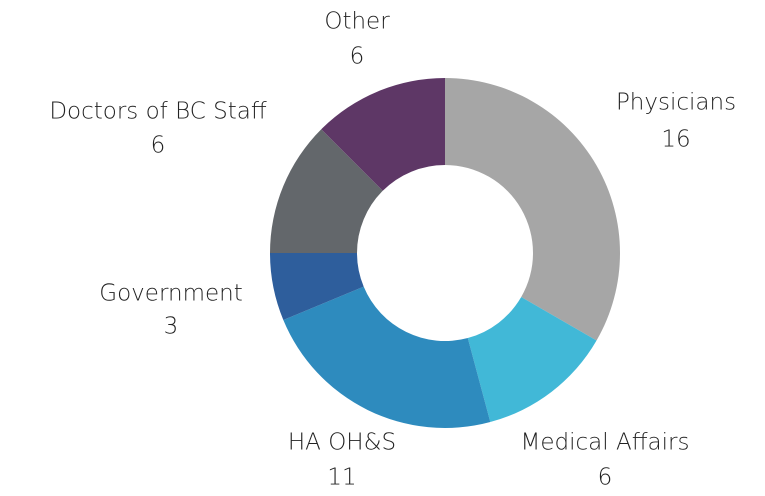 This screenshot has width=765, height=496. I want to click on label-other: Other 6, so click(357, 39).